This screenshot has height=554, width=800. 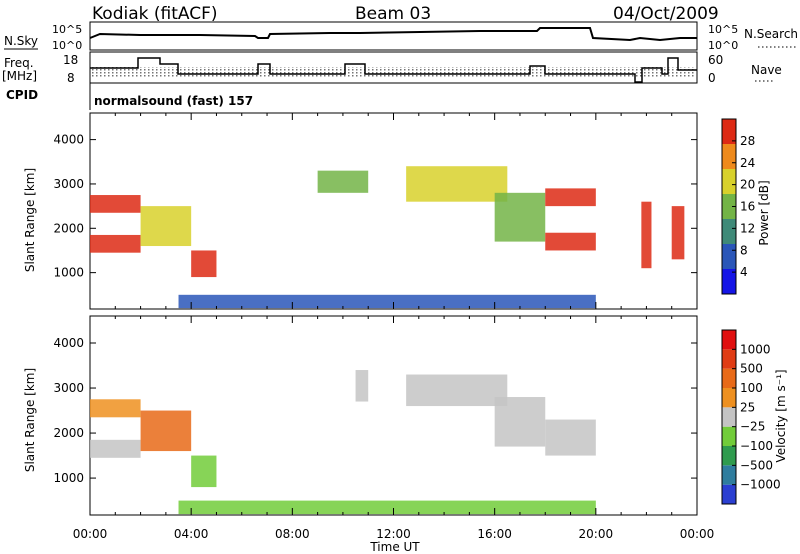 What do you see at coordinates (752, 427) in the screenshot?
I see `colorbar-tick-label: −25` at bounding box center [752, 427].